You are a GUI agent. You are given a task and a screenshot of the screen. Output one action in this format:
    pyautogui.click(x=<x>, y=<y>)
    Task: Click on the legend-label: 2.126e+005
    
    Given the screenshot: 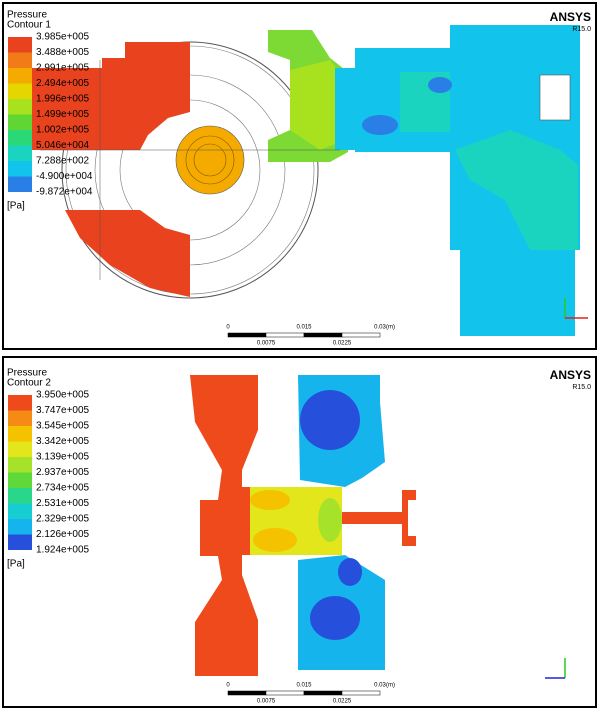 What is the action you would take?
    pyautogui.click(x=63, y=534)
    